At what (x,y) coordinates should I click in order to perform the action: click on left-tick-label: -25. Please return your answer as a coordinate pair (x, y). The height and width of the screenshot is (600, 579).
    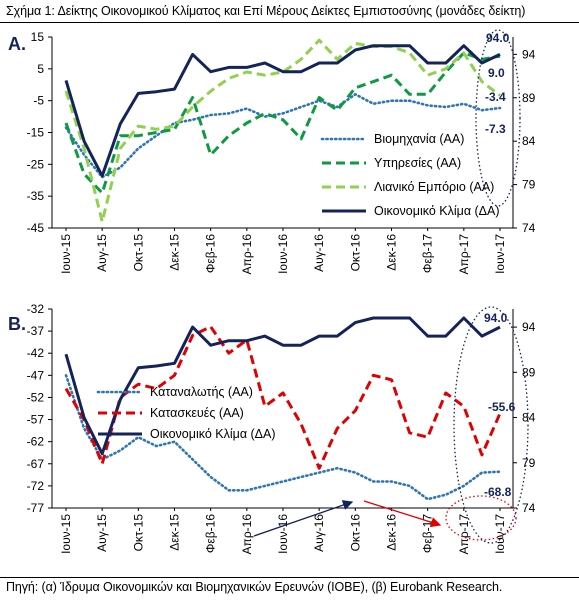
    Looking at the image, I should click on (36, 164).